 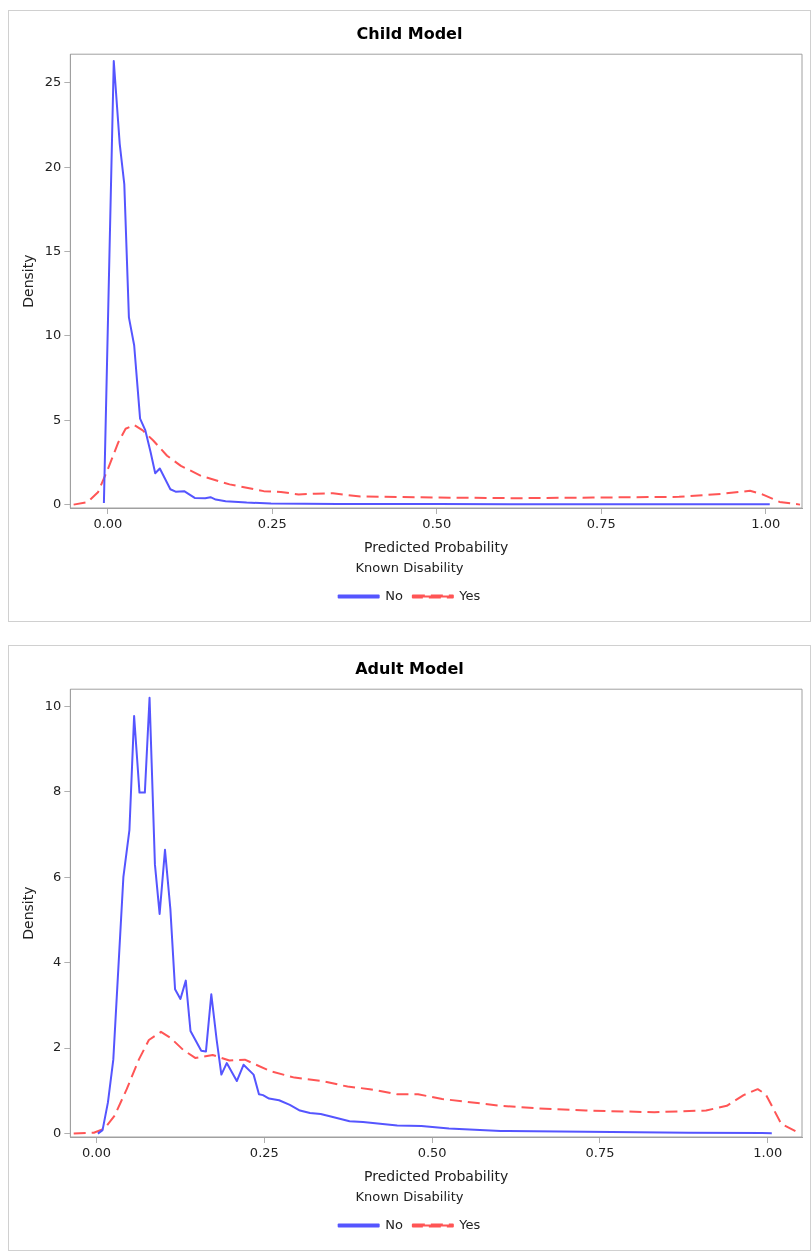 I want to click on y-tick-label: 8, so click(x=57, y=791).